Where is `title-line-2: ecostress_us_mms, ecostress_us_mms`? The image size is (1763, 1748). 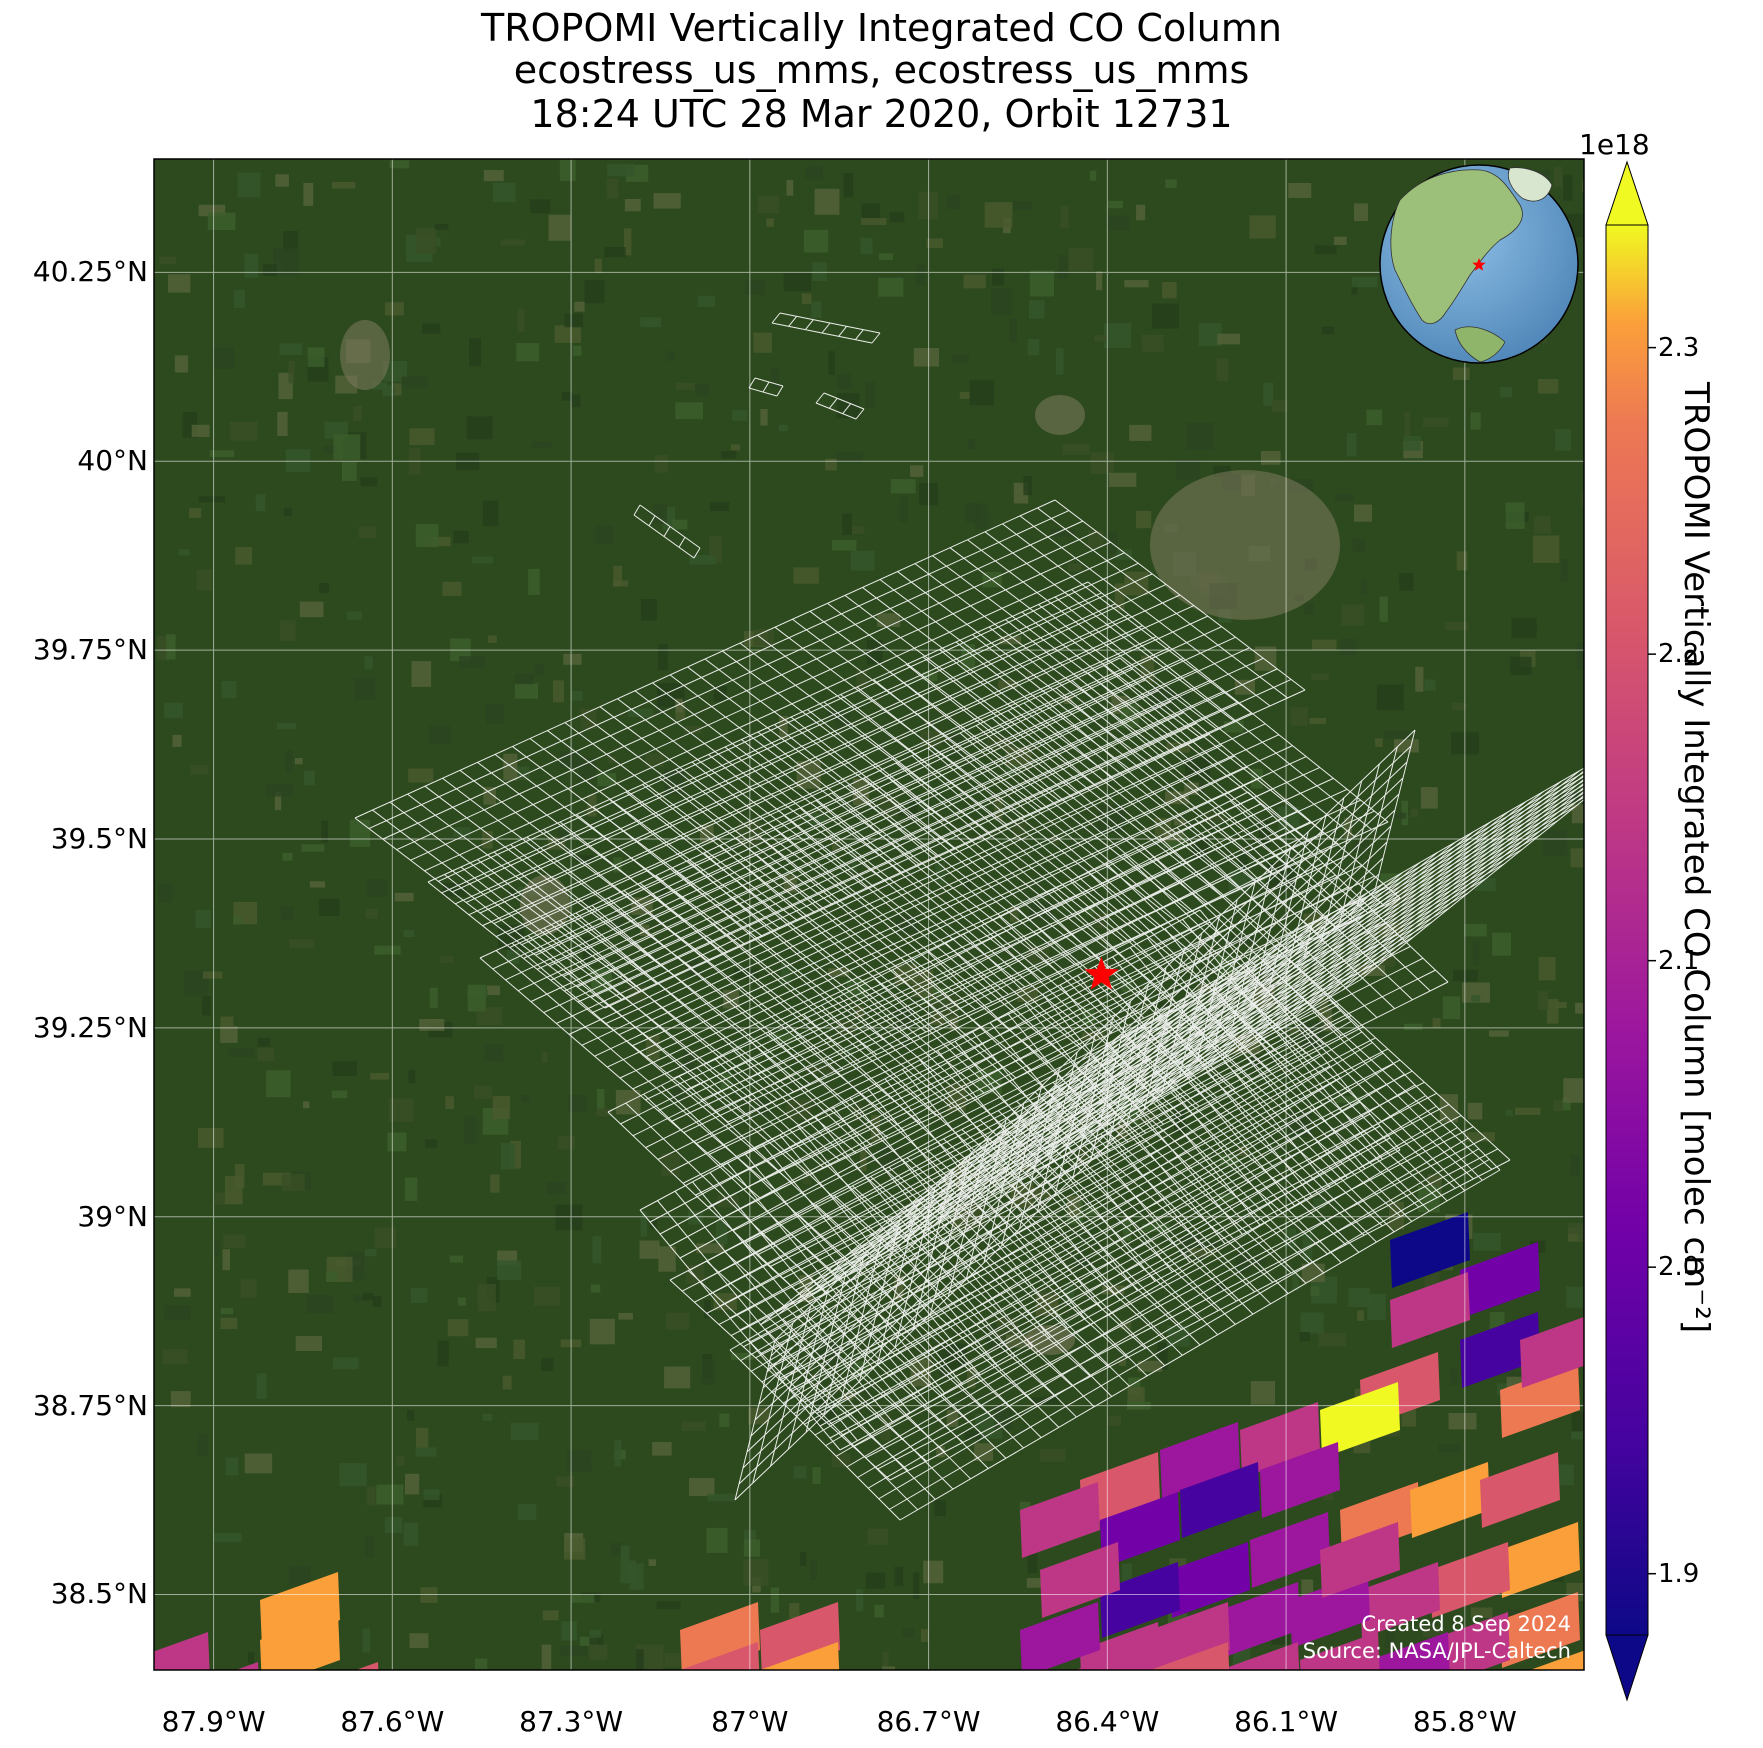 title-line-2: ecostress_us_mms, ecostress_us_mms is located at coordinates (881, 70).